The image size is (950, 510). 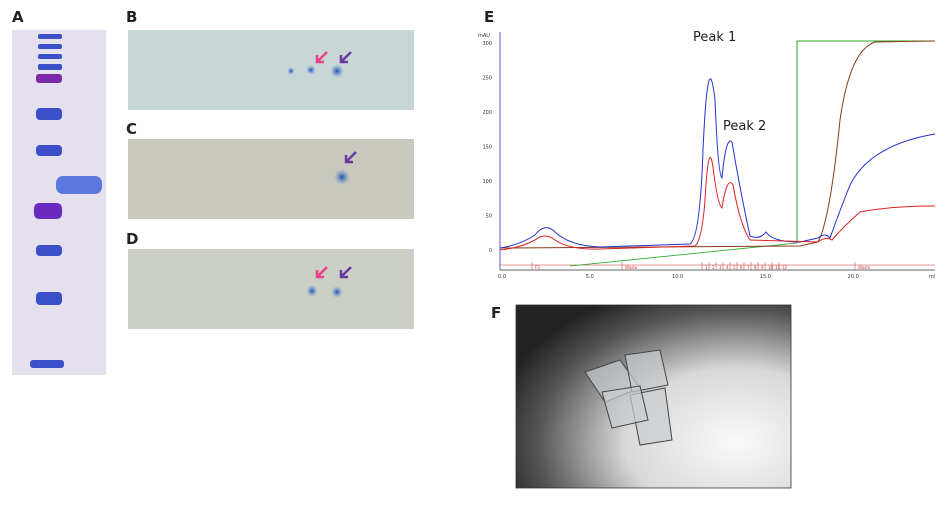 I want to click on fraction-label: 11, so click(x=778, y=267).